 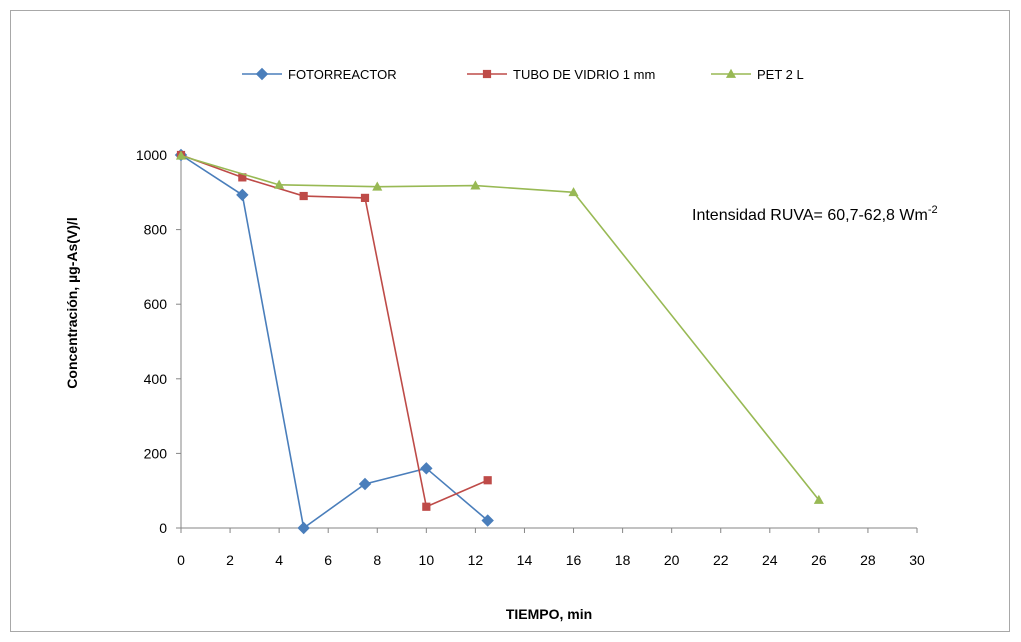 I want to click on x-tick-label: 4, so click(x=279, y=560).